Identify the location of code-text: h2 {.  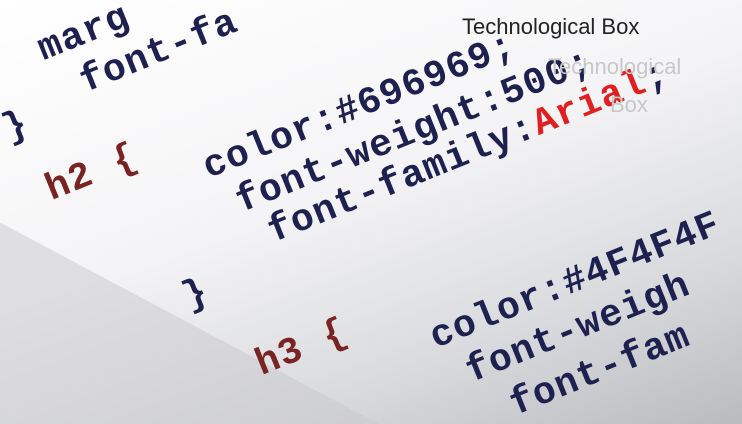
(92, 173).